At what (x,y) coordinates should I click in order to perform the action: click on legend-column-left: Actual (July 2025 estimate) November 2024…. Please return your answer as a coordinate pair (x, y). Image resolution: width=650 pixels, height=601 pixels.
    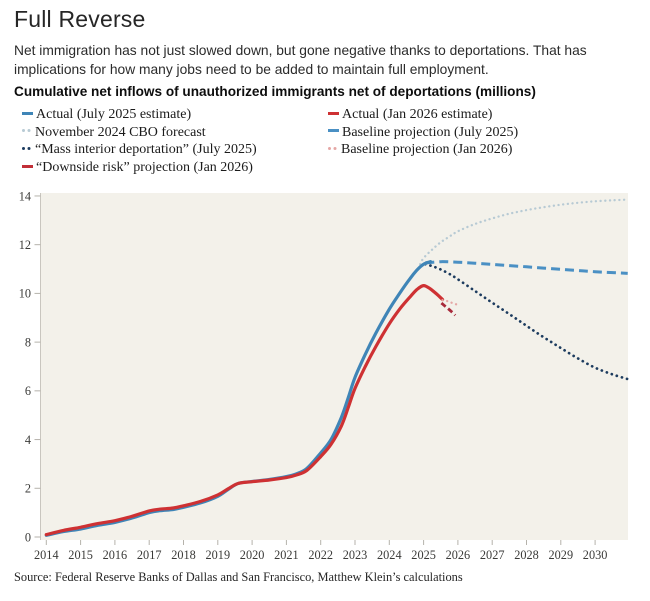
    Looking at the image, I should click on (175, 141).